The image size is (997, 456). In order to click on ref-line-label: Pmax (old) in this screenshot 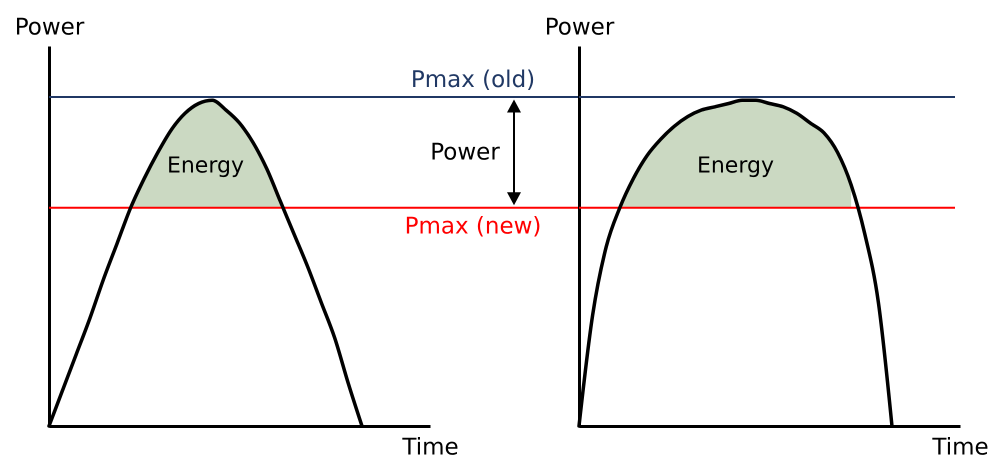, I will do `click(473, 79)`.